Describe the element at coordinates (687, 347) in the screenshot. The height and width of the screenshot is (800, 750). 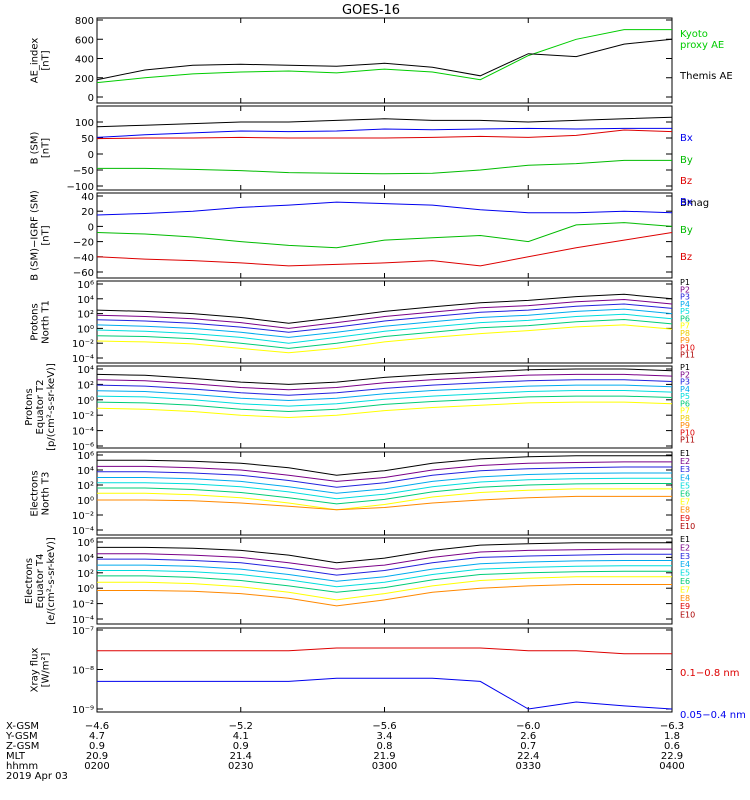
I see `legend-entry: P10` at that location.